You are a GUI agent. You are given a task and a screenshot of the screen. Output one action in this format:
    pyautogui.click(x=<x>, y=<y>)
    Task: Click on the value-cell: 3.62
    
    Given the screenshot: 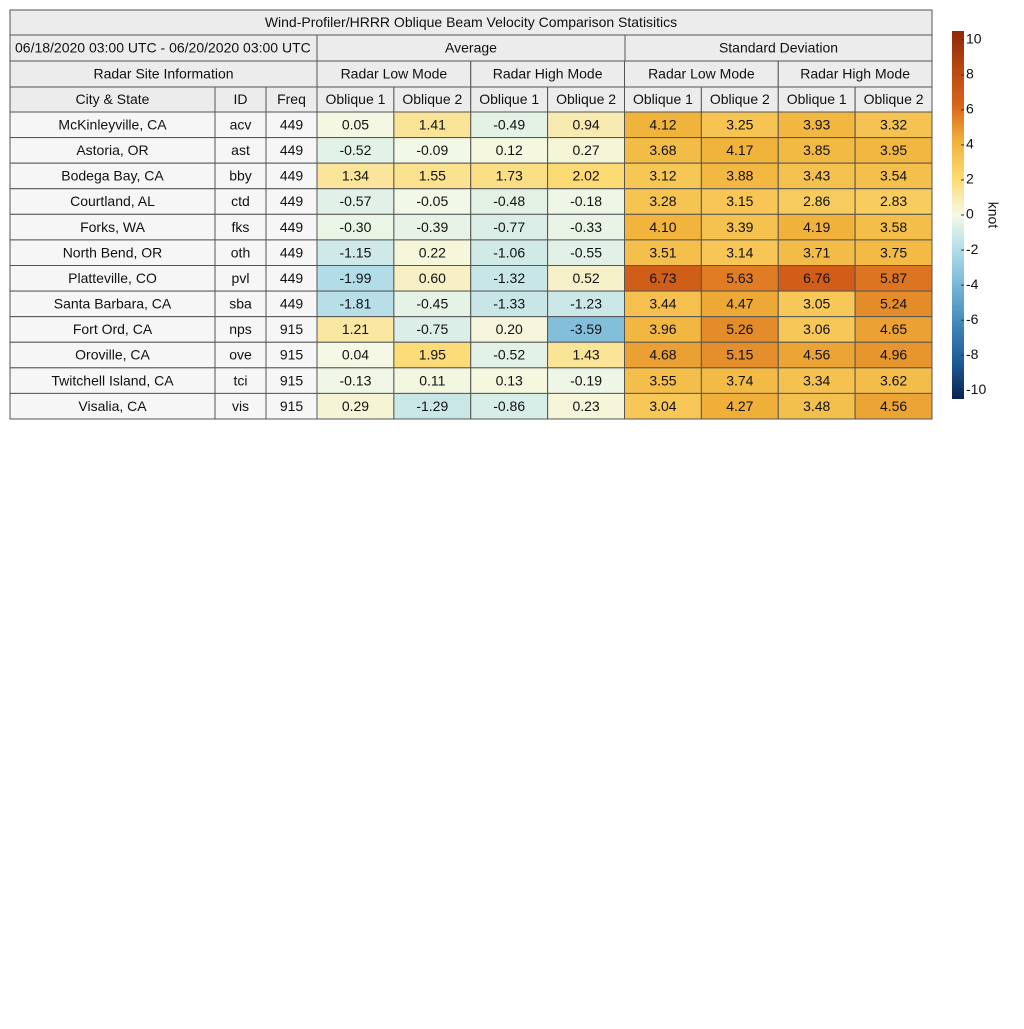 What is the action you would take?
    pyautogui.click(x=893, y=380)
    